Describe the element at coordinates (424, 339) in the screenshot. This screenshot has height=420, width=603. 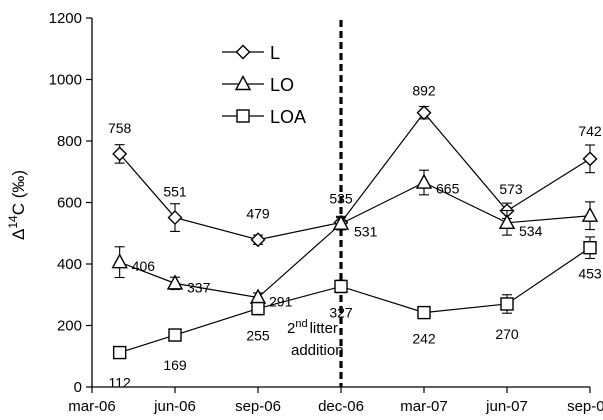
I see `data-label-LOA: 242` at that location.